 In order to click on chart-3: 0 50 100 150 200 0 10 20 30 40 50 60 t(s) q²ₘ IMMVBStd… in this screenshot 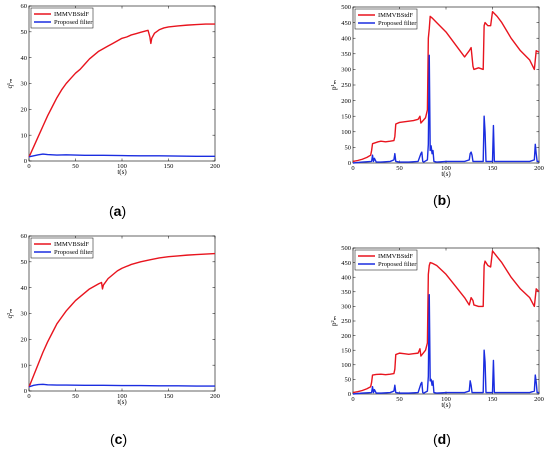, I will do `click(113, 319)`.